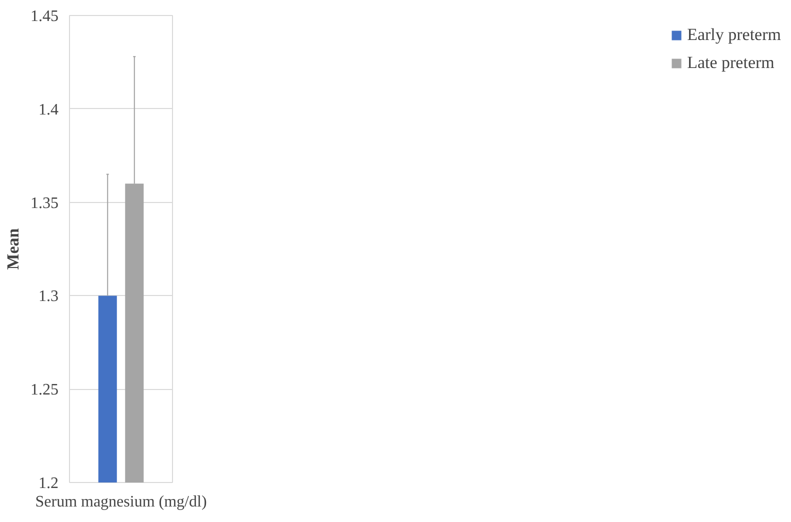 Image resolution: width=791 pixels, height=522 pixels. What do you see at coordinates (48, 109) in the screenshot?
I see `y-tick-label: 1.4` at bounding box center [48, 109].